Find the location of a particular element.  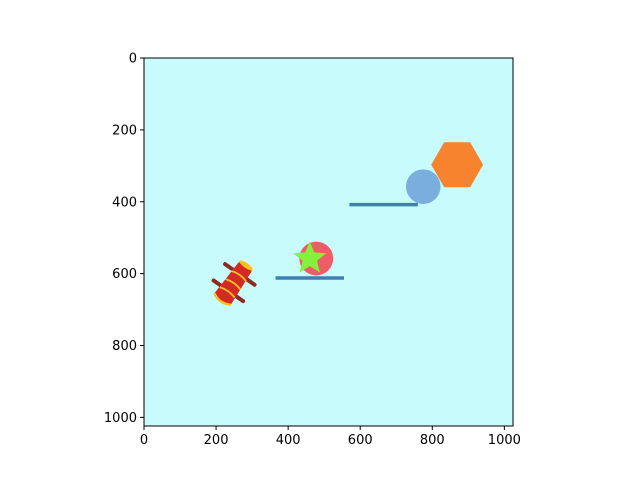

x-tick-label: 800 is located at coordinates (432, 440).